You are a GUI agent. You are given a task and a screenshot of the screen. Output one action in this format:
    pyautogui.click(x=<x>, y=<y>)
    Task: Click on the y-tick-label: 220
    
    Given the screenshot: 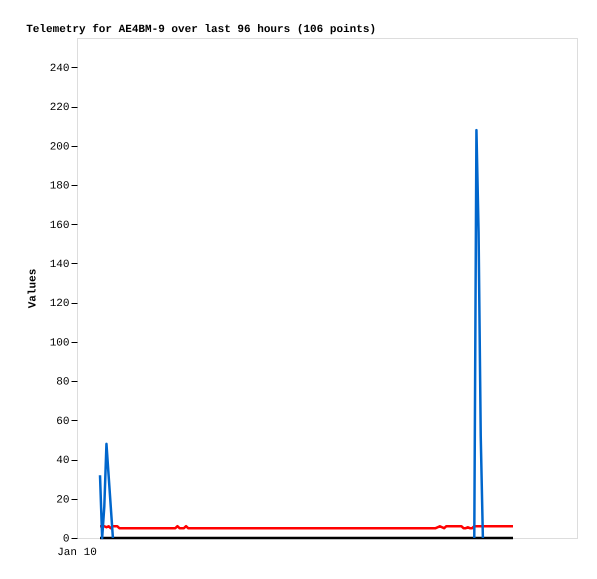 What is the action you would take?
    pyautogui.click(x=60, y=108)
    